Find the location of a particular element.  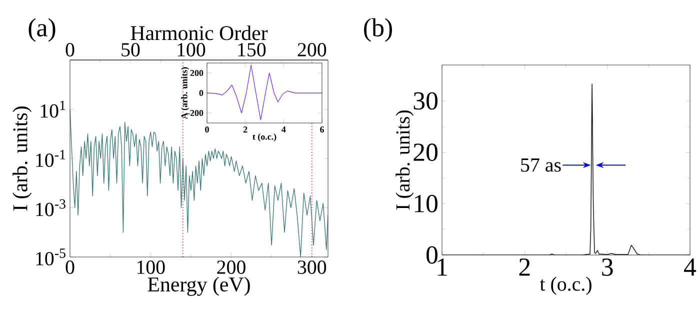

x-tick-label: 300 is located at coordinates (312, 267).